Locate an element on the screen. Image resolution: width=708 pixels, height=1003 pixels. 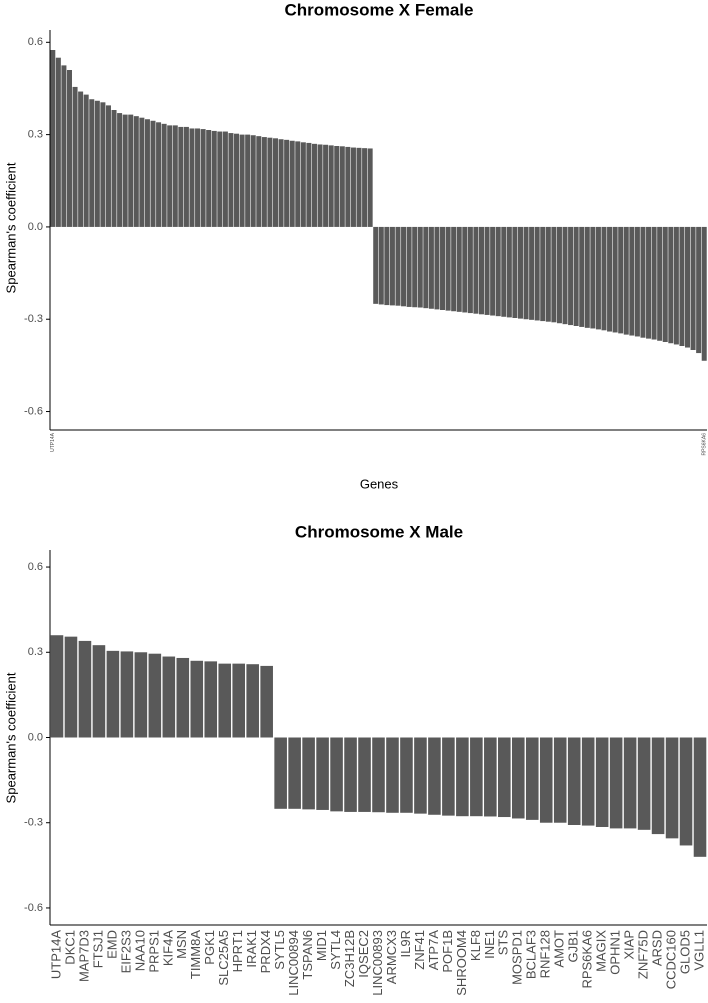
y-tick-label: -0.3 is located at coordinates (33, 823).